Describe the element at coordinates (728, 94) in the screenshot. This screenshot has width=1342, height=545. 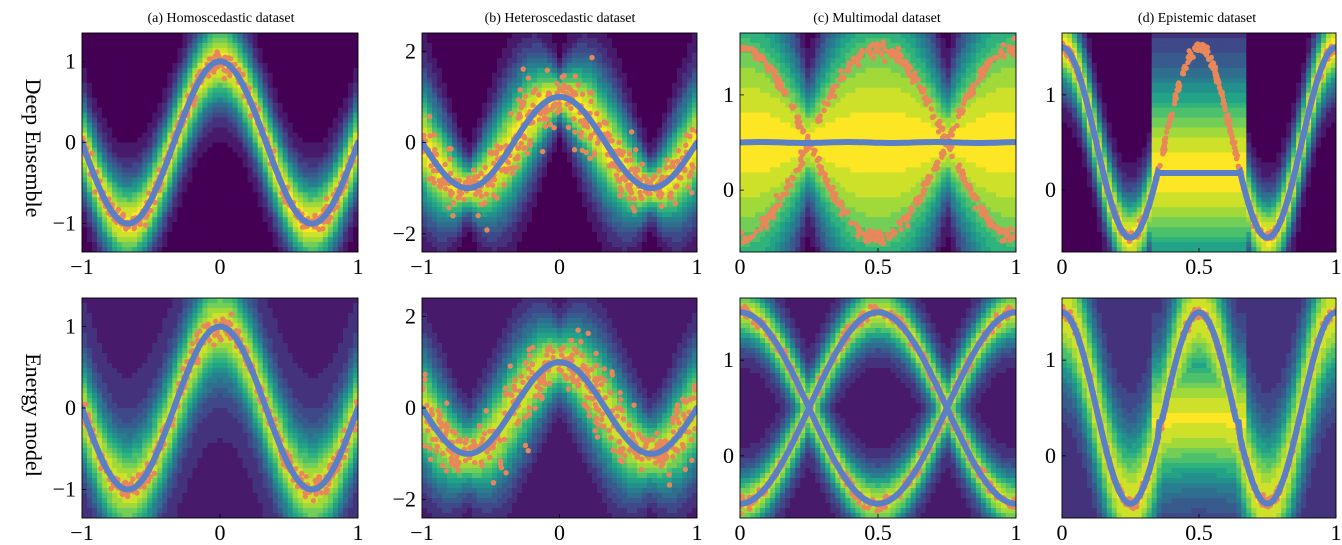
I see `y-tick-label: 1` at that location.